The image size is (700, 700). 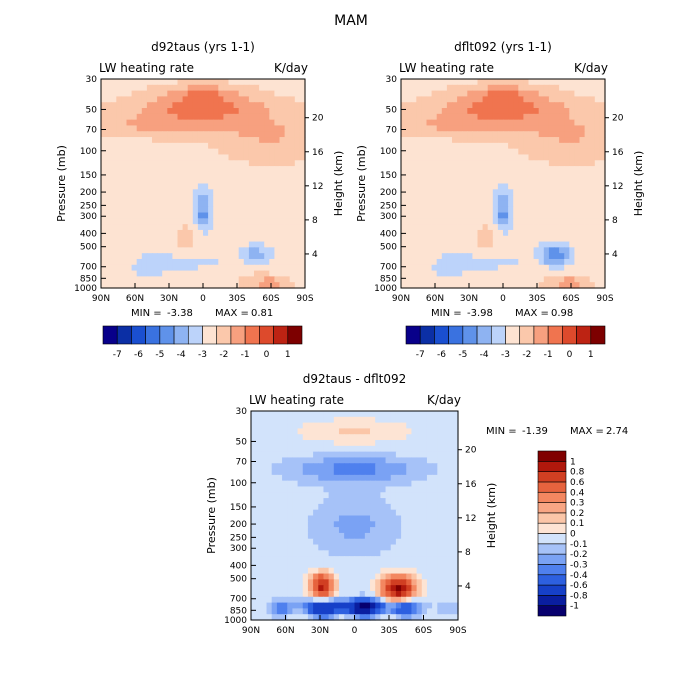 I want to click on field-label: LW heating rate, so click(x=446, y=68).